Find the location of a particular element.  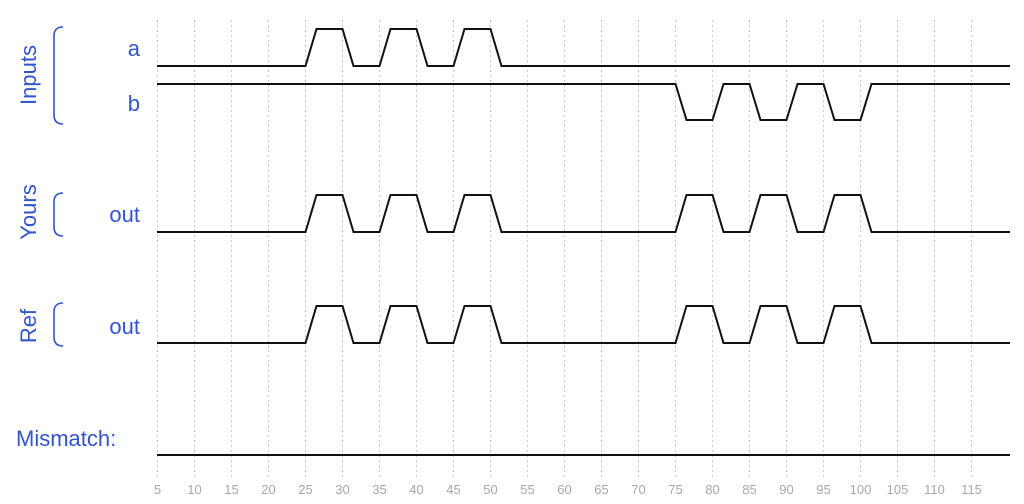

tick-label-105: 105 is located at coordinates (898, 489).